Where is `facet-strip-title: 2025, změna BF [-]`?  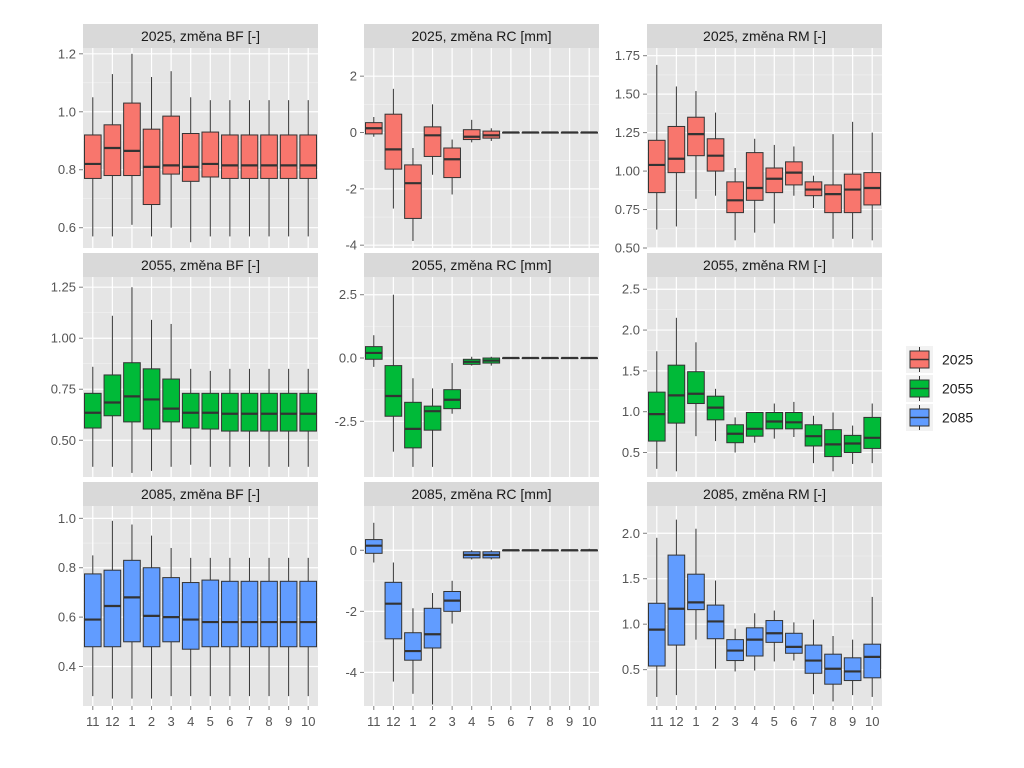 facet-strip-title: 2025, změna BF [-] is located at coordinates (200, 36).